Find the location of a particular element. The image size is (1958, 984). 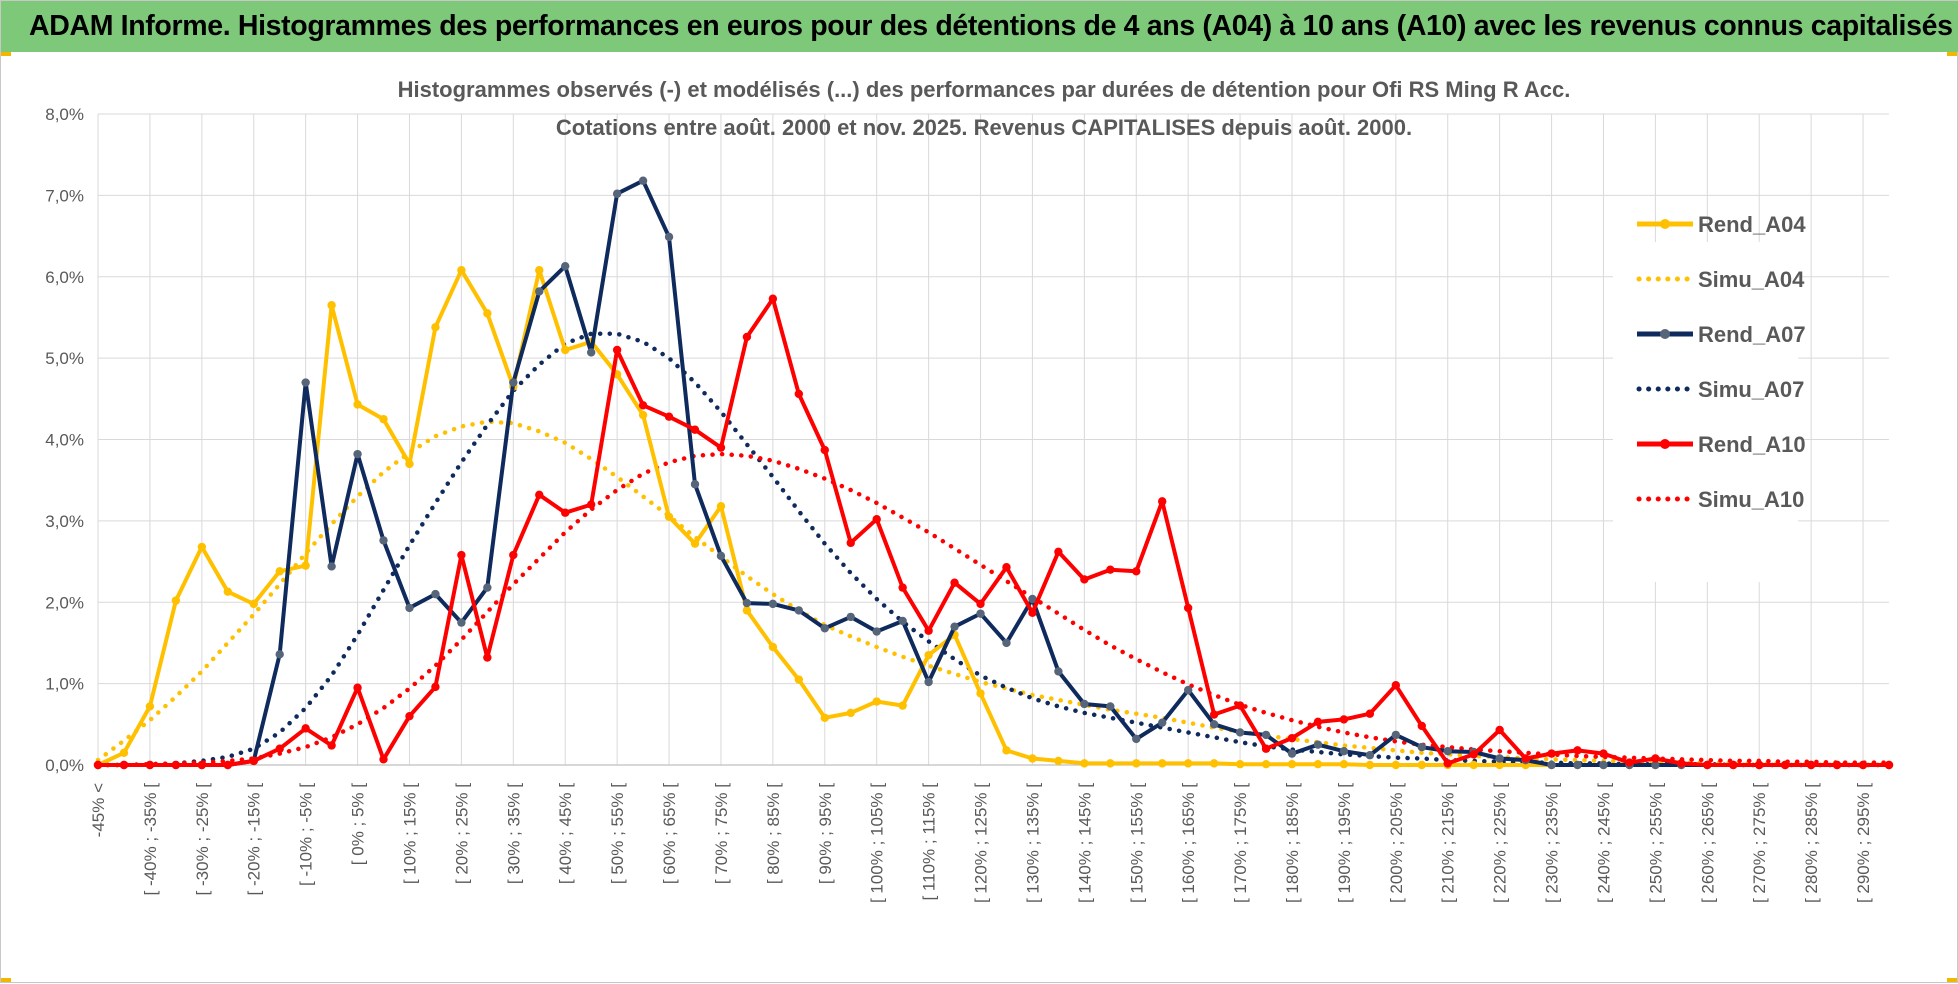

x-tick-label: -45% < is located at coordinates (98, 810).